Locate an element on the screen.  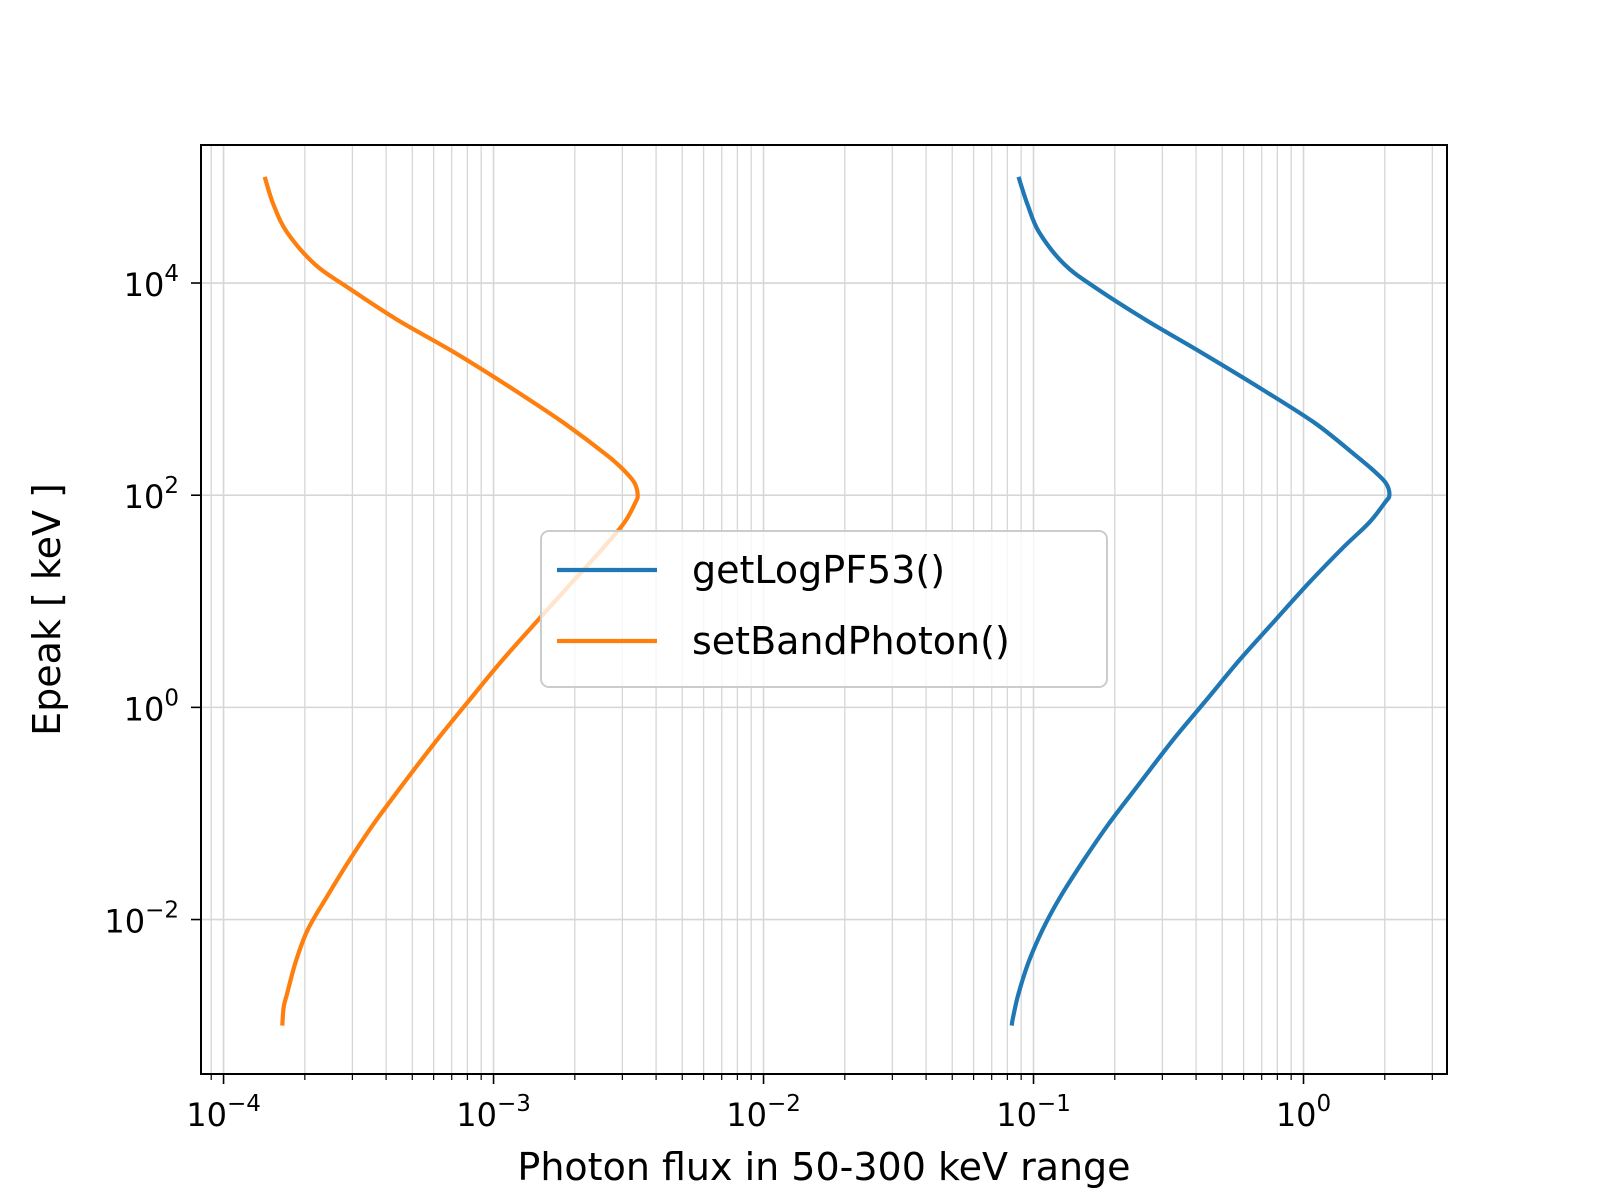
legend-box is located at coordinates (824, 609).